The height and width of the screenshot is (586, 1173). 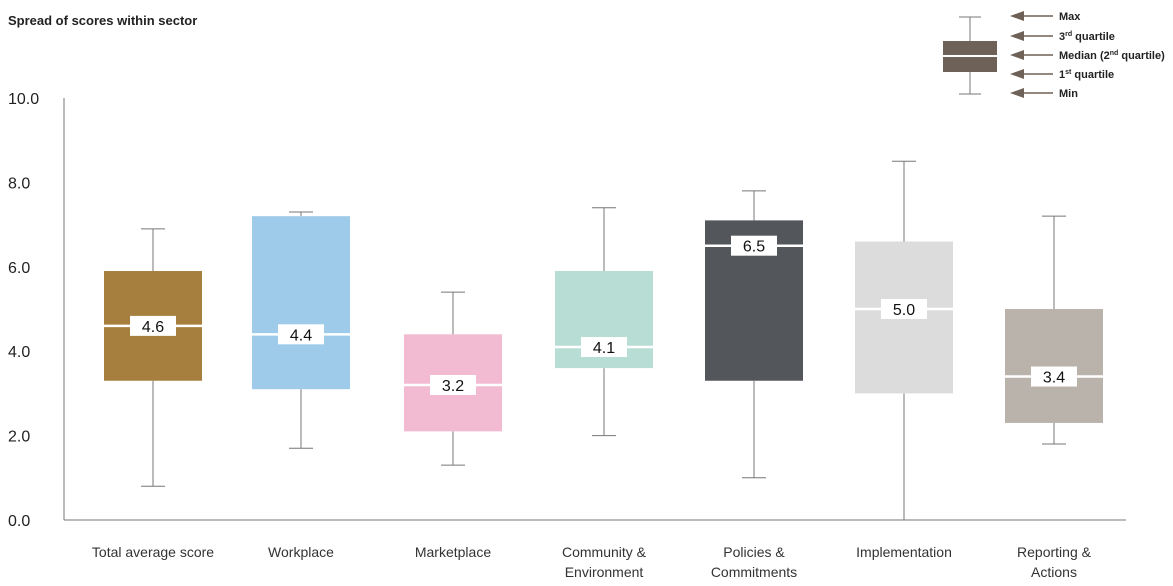 What do you see at coordinates (453, 552) in the screenshot?
I see `category-label: Marketplace` at bounding box center [453, 552].